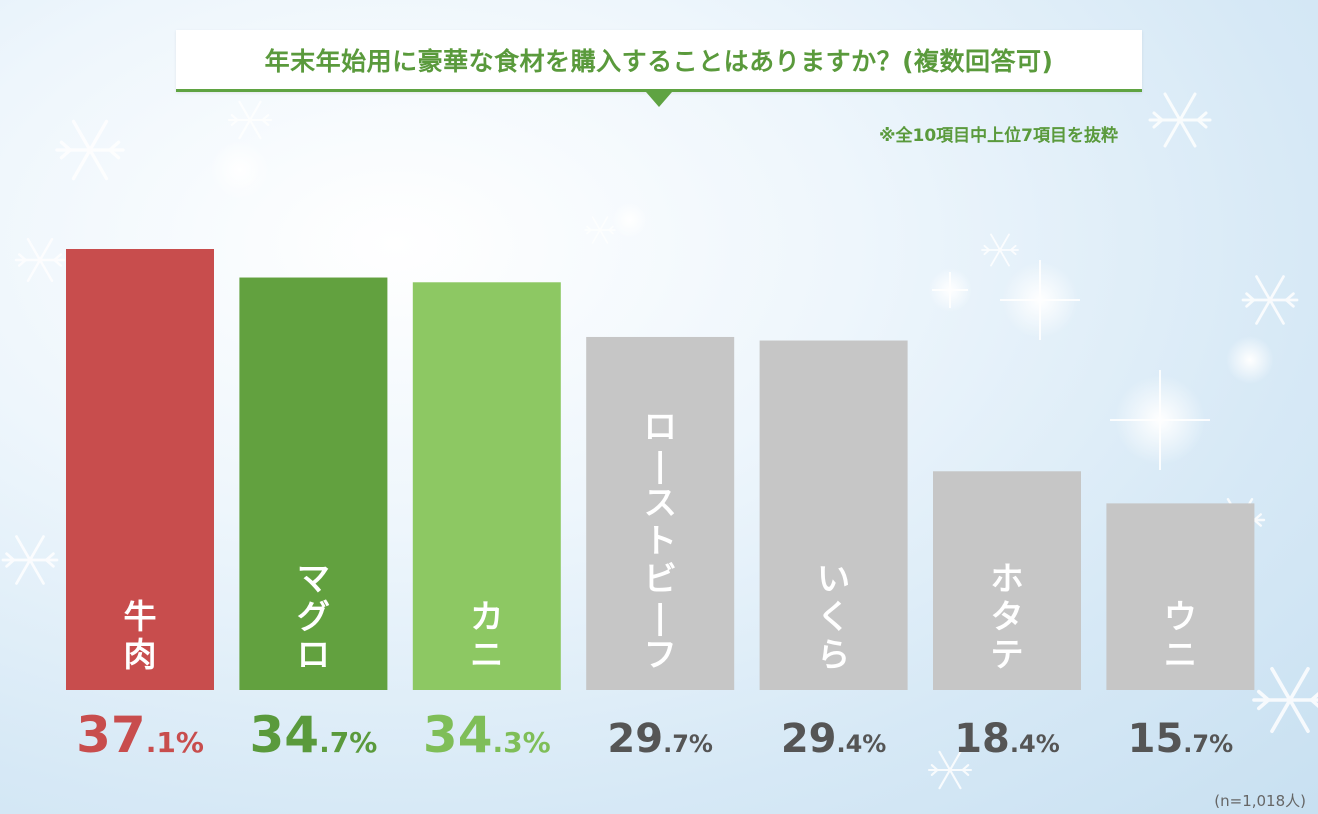 This screenshot has width=1318, height=814. Describe the element at coordinates (487, 735) in the screenshot. I see `value-label-3: 34.3%` at that location.